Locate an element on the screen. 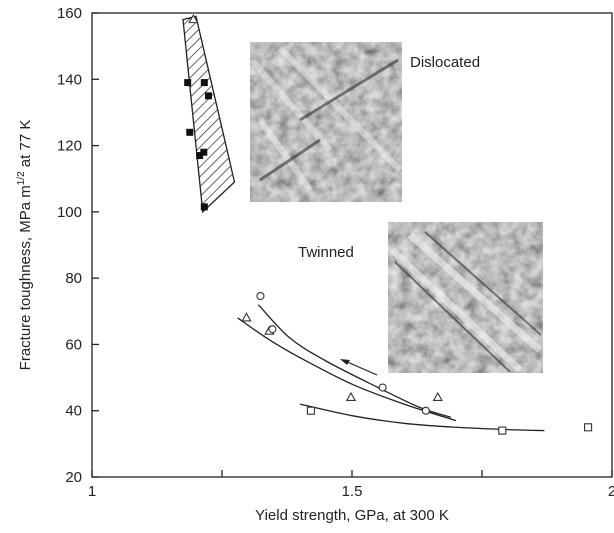 This screenshot has width=614, height=533. y-tick-label: 80 is located at coordinates (73, 278).